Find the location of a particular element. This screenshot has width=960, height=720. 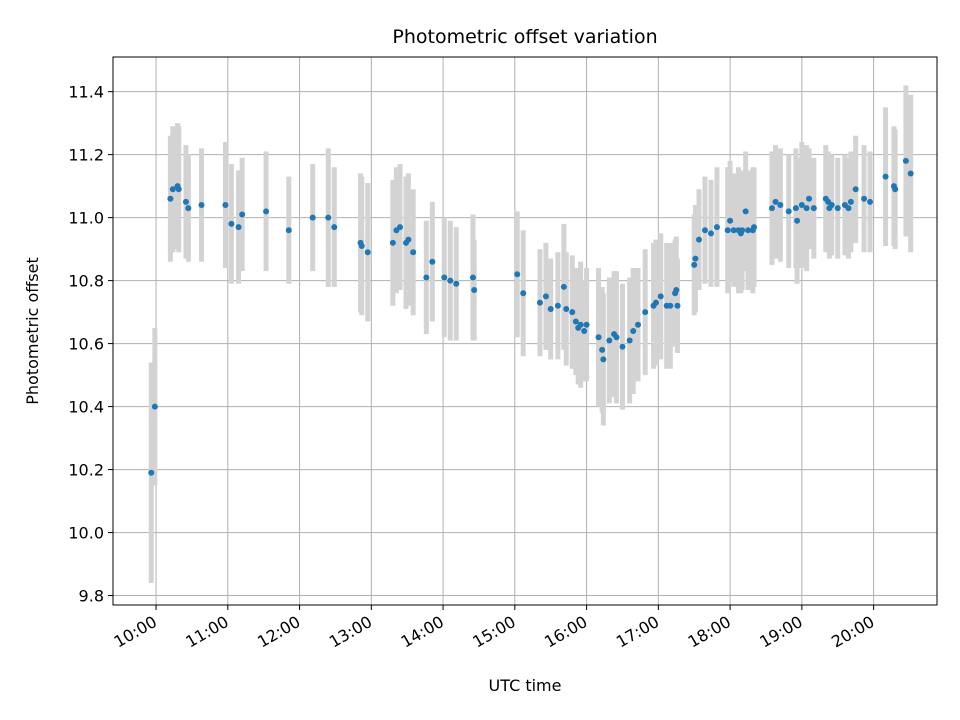

y-tick-label: 10.4 is located at coordinates (86, 407).